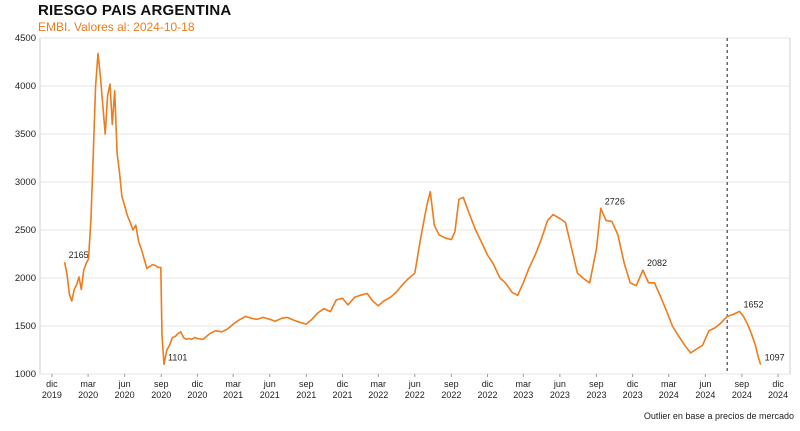 Image resolution: width=800 pixels, height=431 pixels. Describe the element at coordinates (135, 10) in the screenshot. I see `chart-title: RIESGO PAIS ARGENTINA` at that location.